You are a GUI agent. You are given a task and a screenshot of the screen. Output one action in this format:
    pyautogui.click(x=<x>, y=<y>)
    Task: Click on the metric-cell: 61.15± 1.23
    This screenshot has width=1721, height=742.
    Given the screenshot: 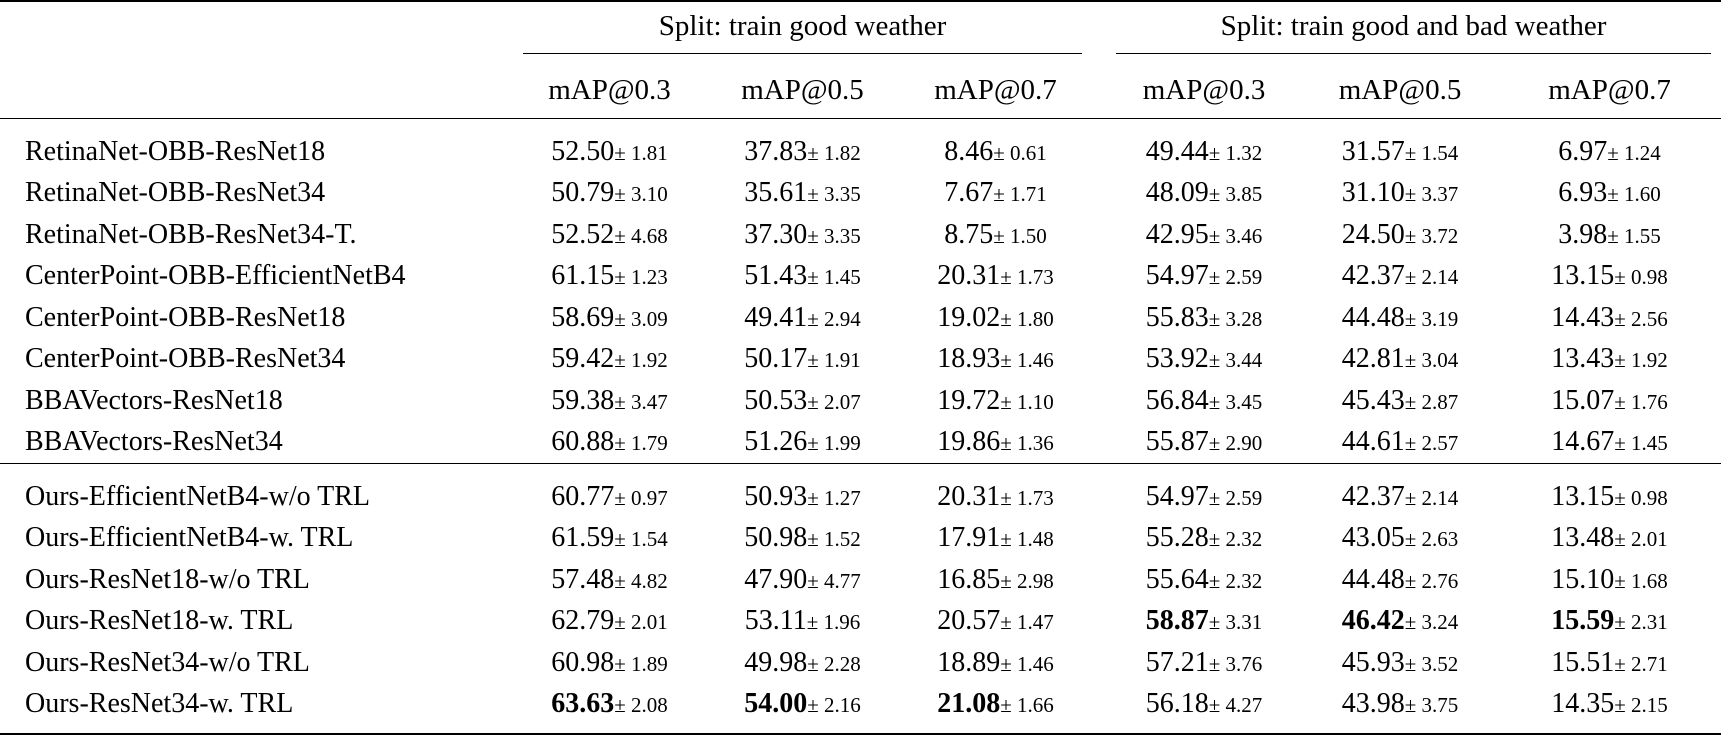 What is the action you would take?
    pyautogui.click(x=609, y=277)
    